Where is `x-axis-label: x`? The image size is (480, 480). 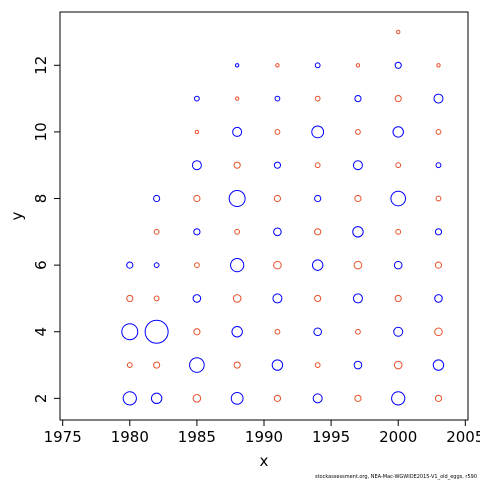
x-axis-label: x is located at coordinates (264, 461).